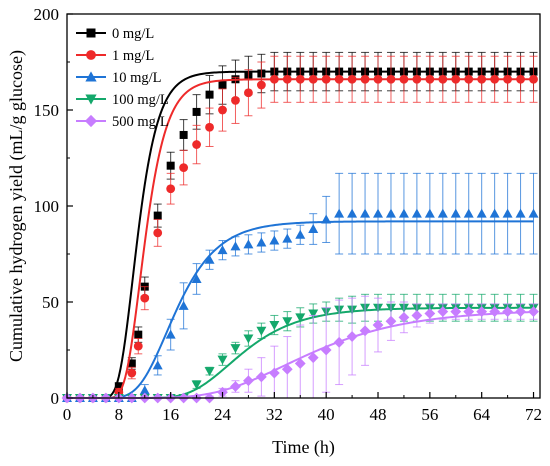  Describe the element at coordinates (533, 414) in the screenshot. I see `x-tick-label: 72` at that location.